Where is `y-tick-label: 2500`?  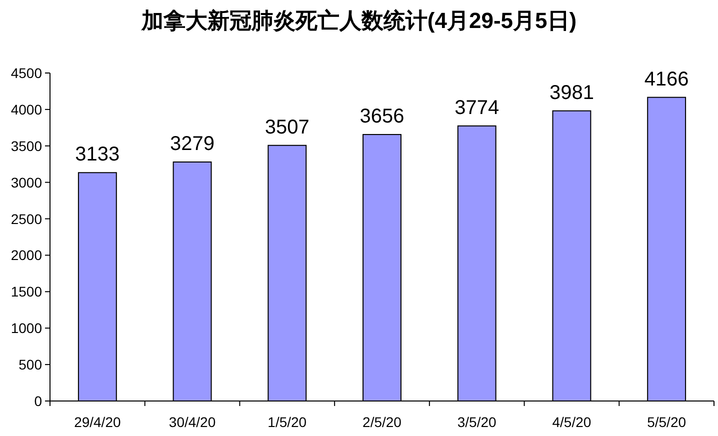 y-tick-label: 2500 is located at coordinates (26, 218).